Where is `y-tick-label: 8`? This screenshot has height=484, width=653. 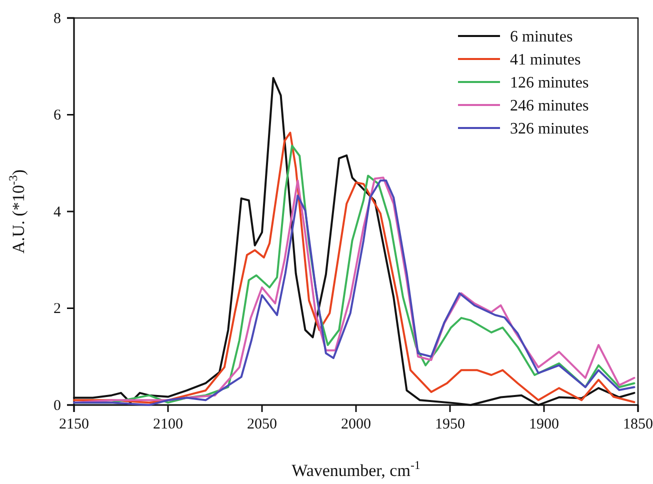 y-tick-label: 8 is located at coordinates (57, 18).